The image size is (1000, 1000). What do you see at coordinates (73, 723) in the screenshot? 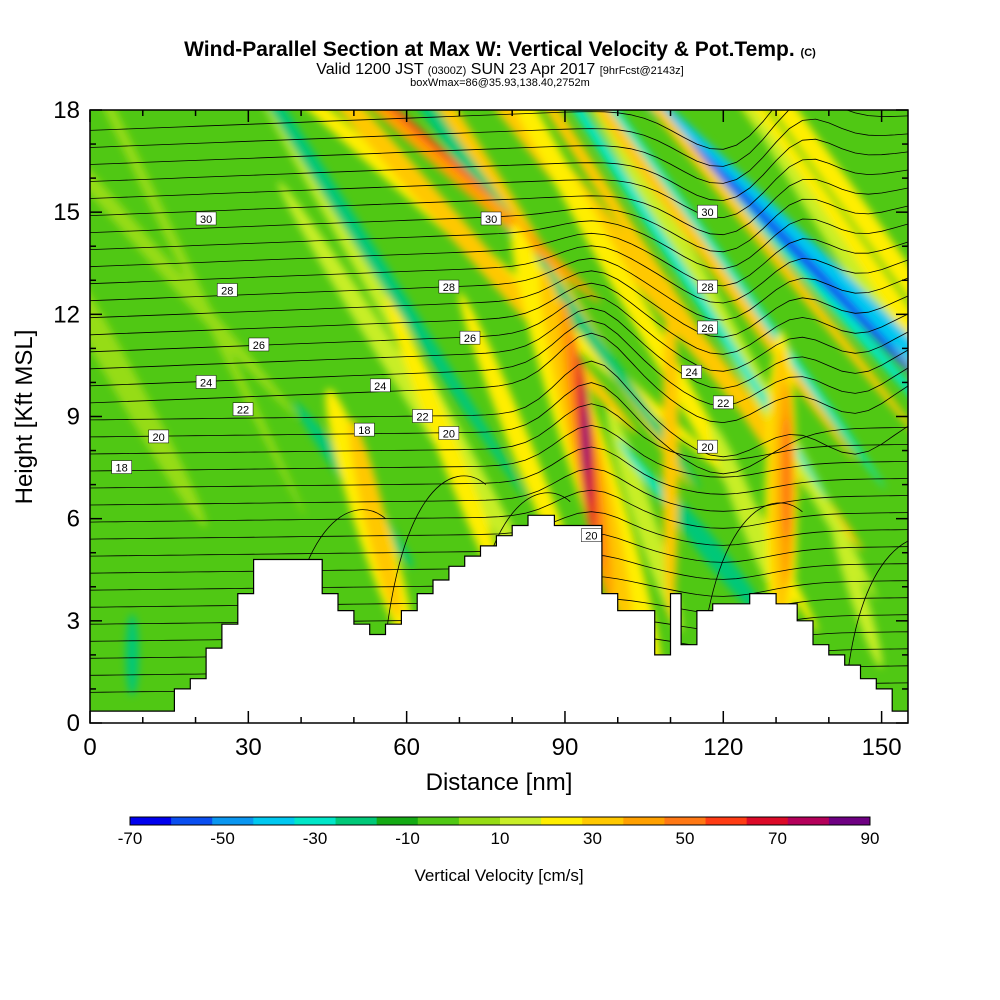
I see `y-tick-label: 0` at bounding box center [73, 723].